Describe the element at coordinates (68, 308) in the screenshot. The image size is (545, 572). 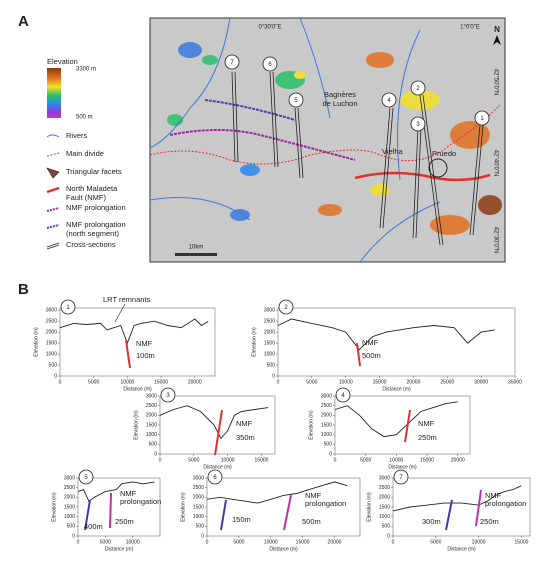
I see `profile-number: 1` at that location.